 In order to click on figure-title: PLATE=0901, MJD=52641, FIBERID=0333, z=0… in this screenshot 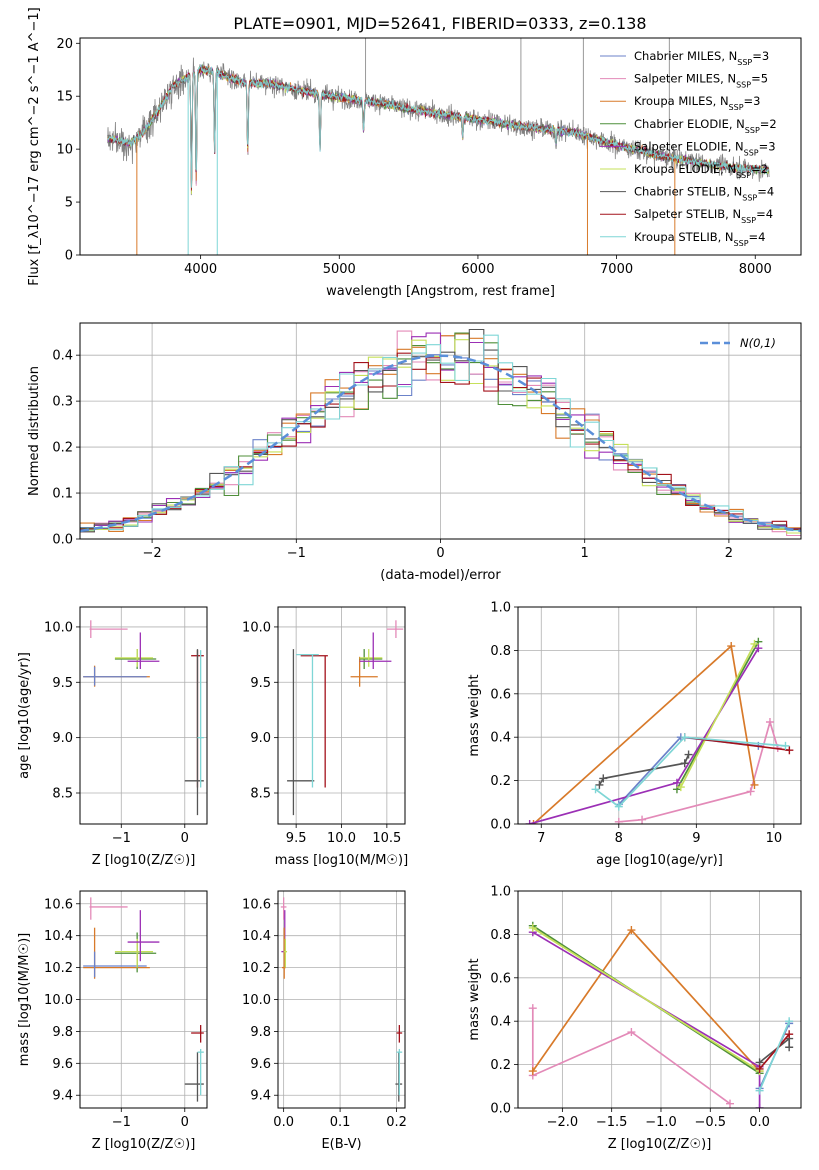, I will do `click(439, 23)`.